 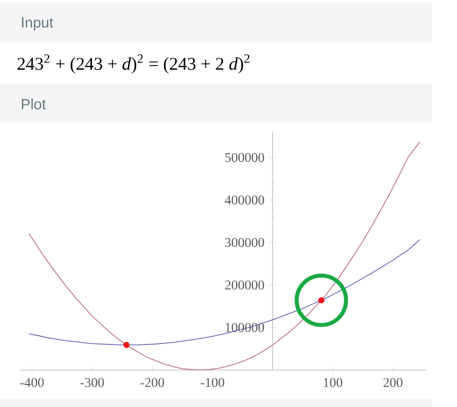 What do you see at coordinates (32, 383) in the screenshot?
I see `x-tick-label: -400` at bounding box center [32, 383].